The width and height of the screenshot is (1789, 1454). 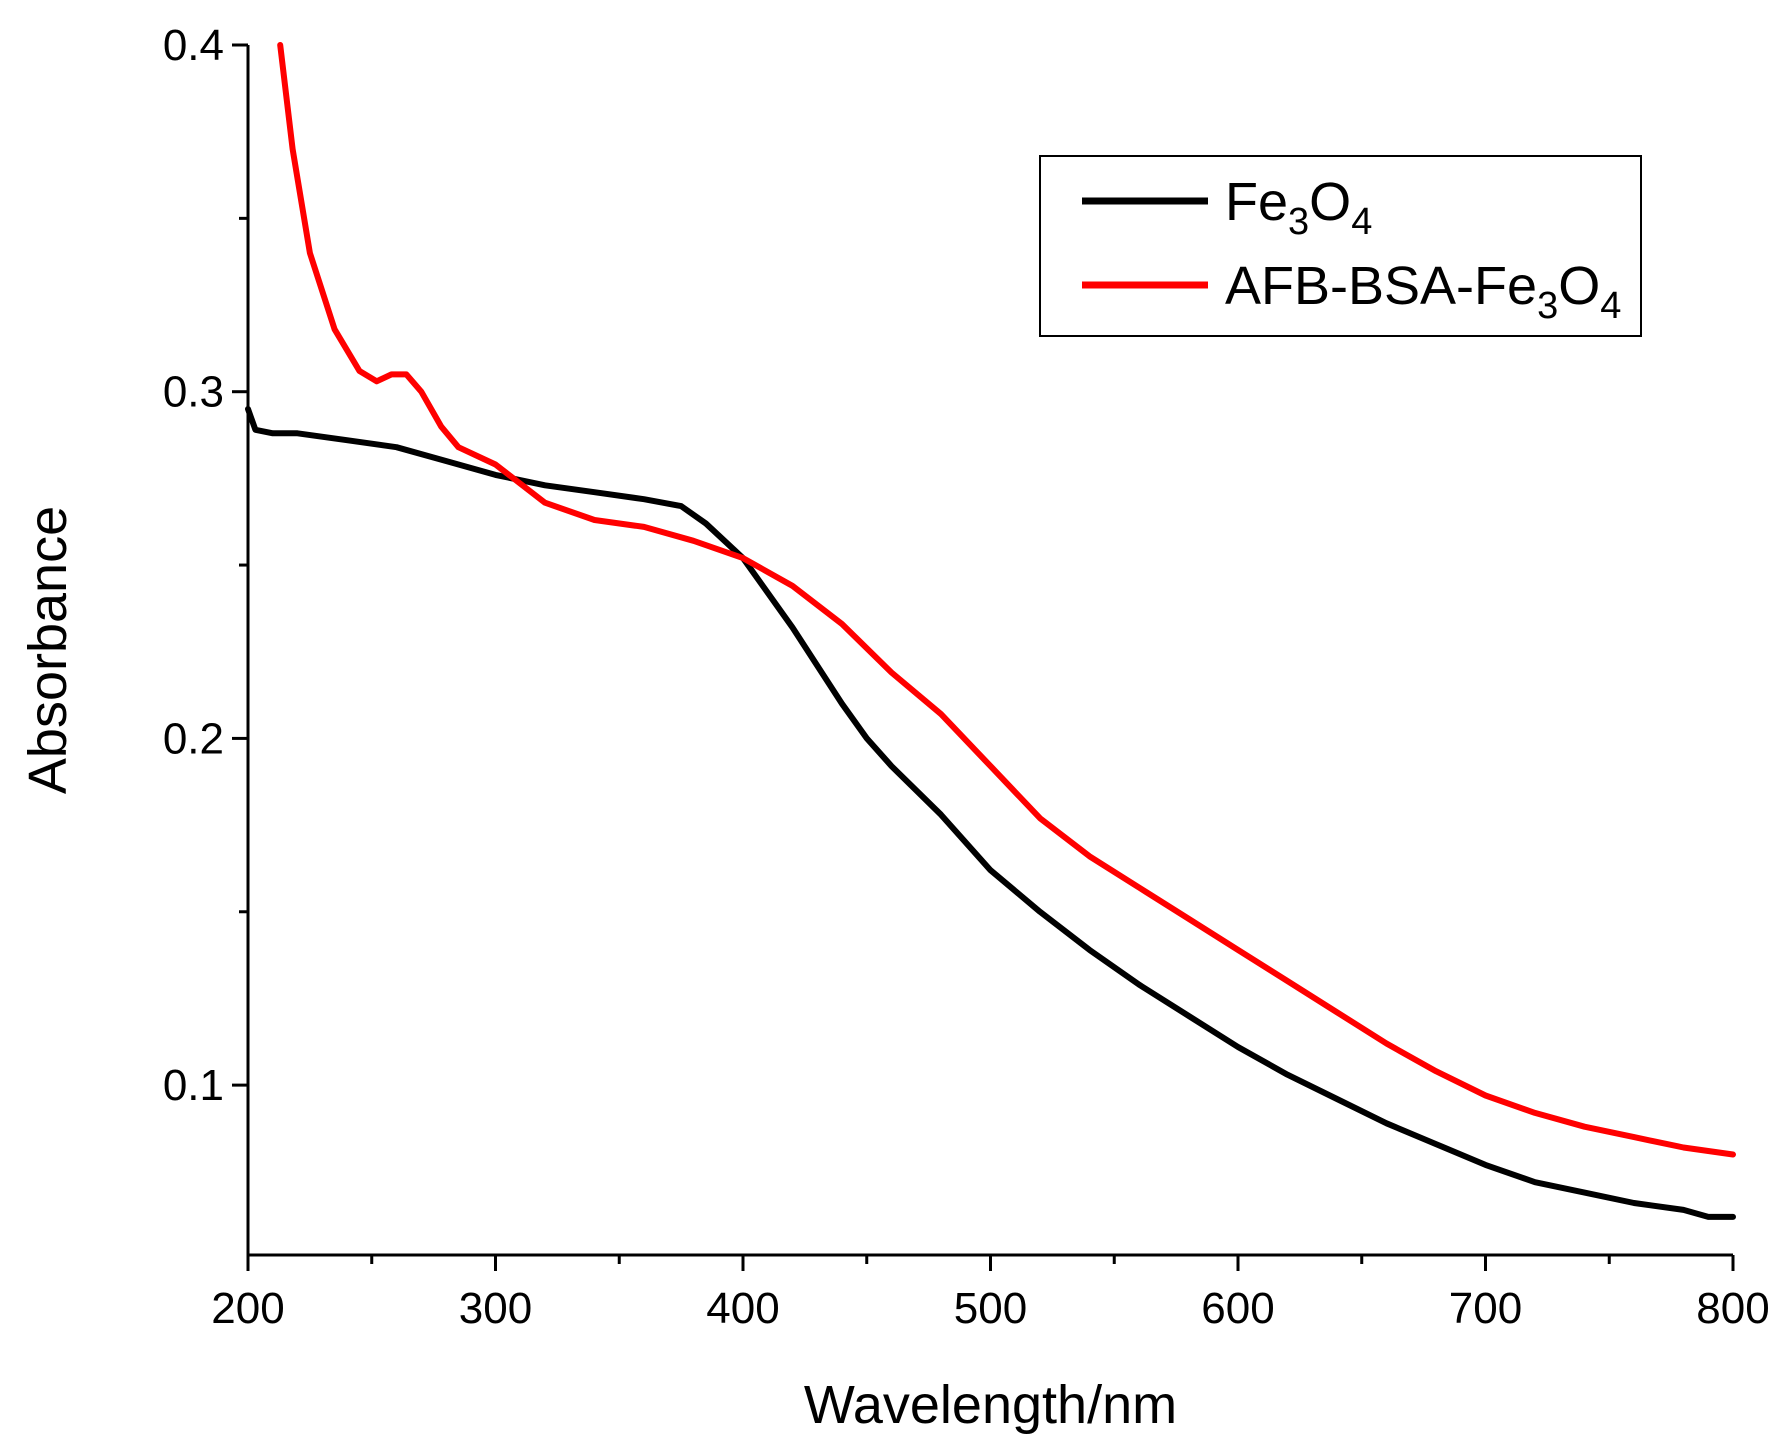 What do you see at coordinates (193, 45) in the screenshot?
I see `y-tick-label: 0.4` at bounding box center [193, 45].